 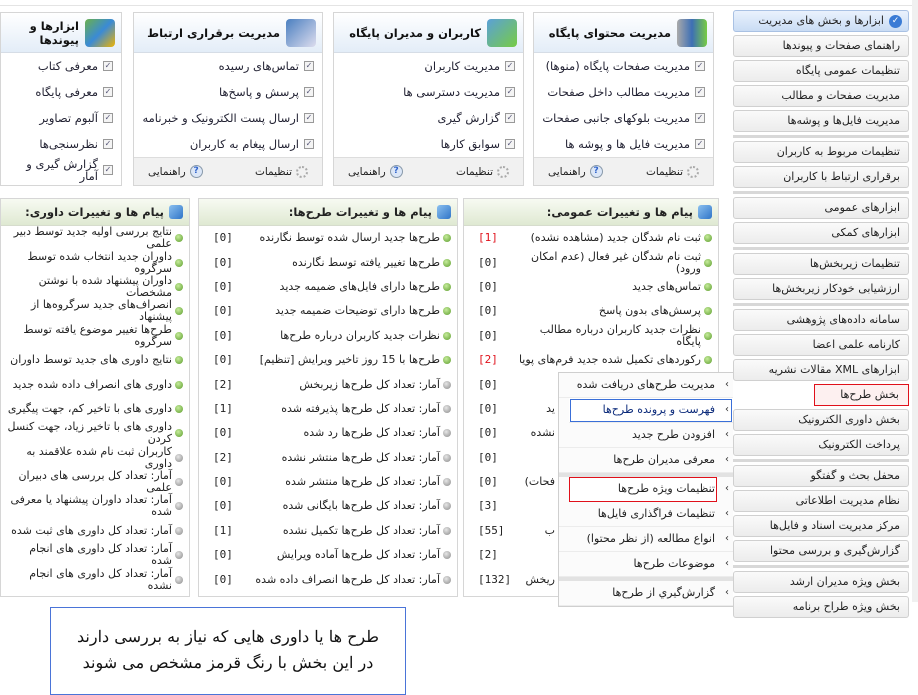 What do you see at coordinates (821, 96) in the screenshot?
I see `sidebar-item: مدیریت صفحات و مطالب` at bounding box center [821, 96].